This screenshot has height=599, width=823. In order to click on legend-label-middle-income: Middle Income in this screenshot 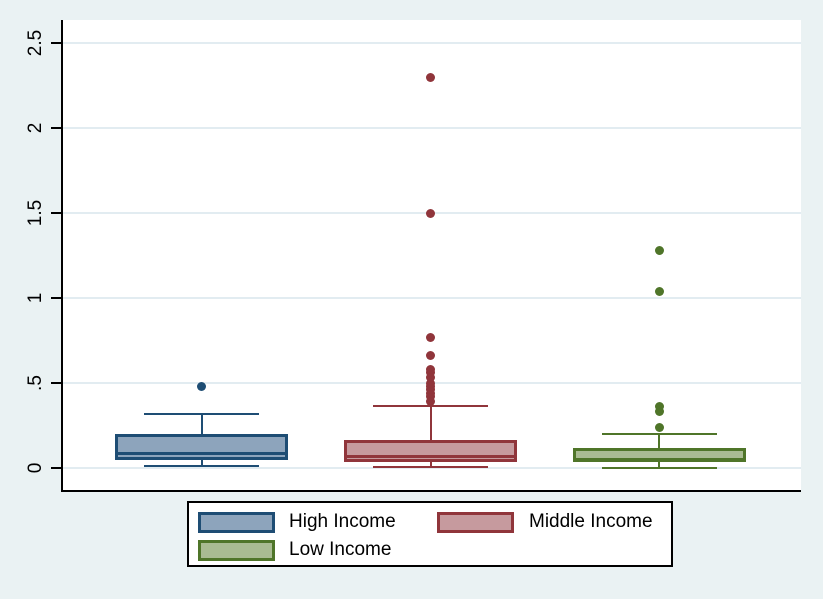, I will do `click(591, 521)`.